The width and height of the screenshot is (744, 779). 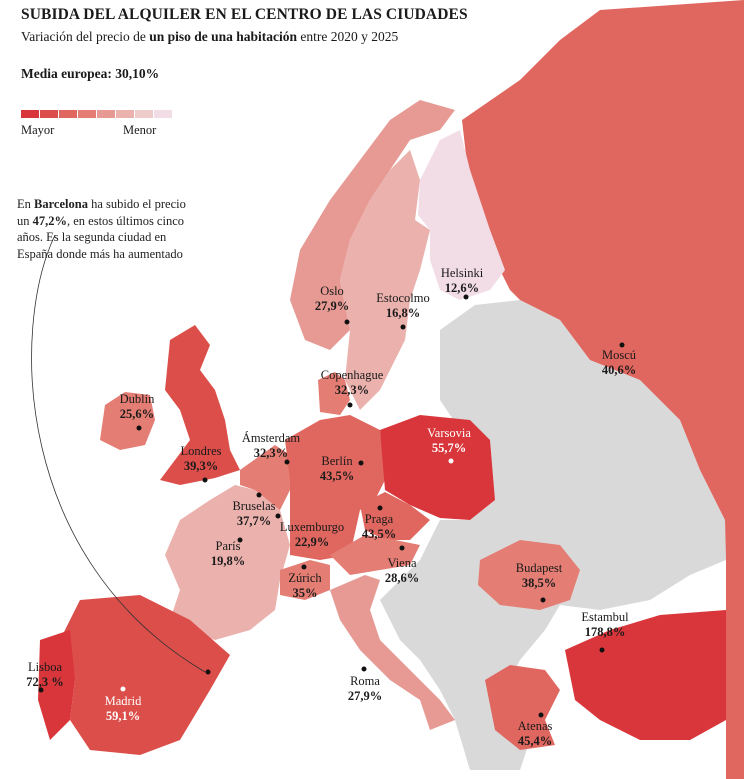 What do you see at coordinates (461, 215) in the screenshot?
I see `region-finland` at bounding box center [461, 215].